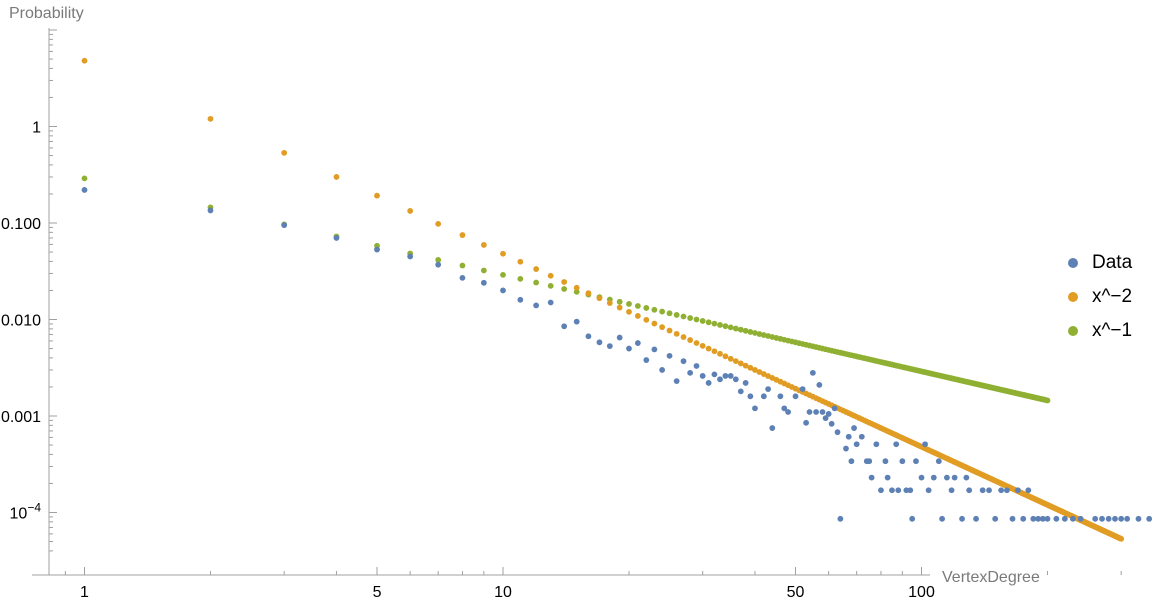  Describe the element at coordinates (377, 592) in the screenshot. I see `x-tick-label: 5` at that location.